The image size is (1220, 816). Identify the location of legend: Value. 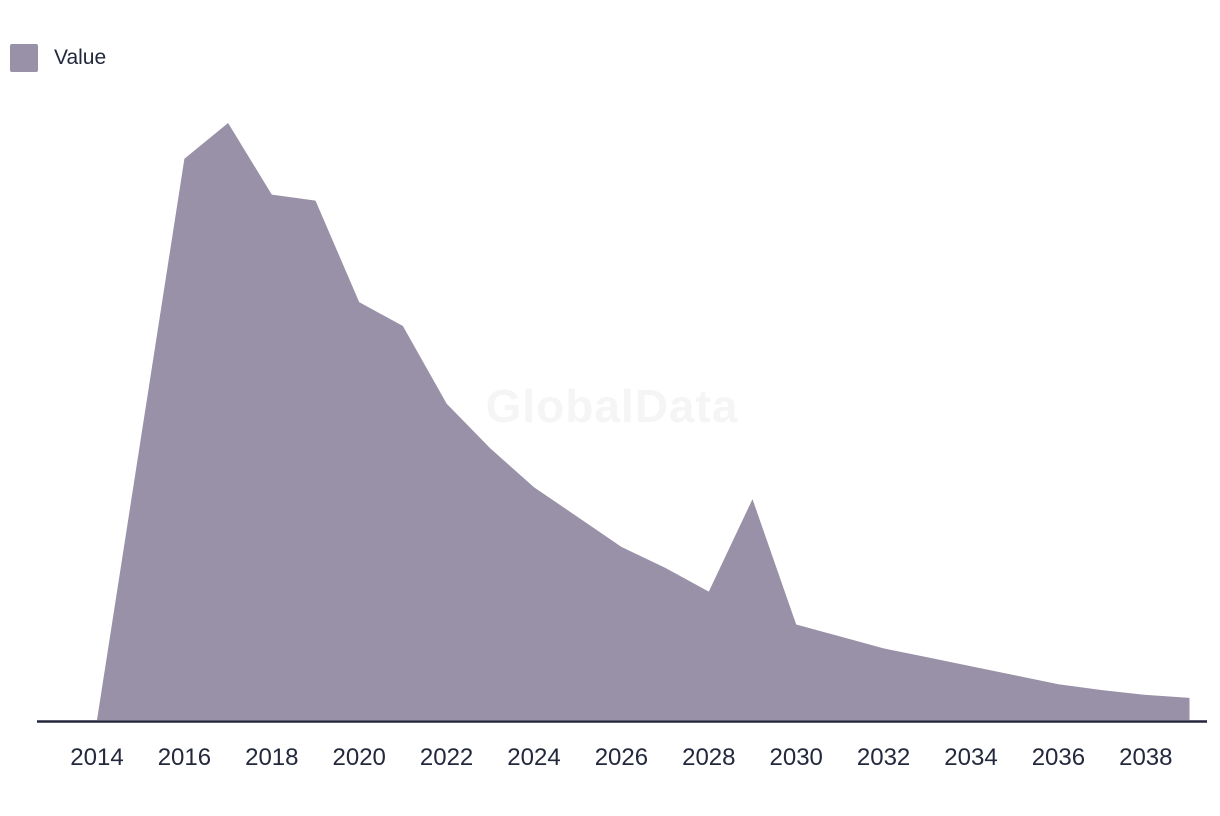
(58, 58).